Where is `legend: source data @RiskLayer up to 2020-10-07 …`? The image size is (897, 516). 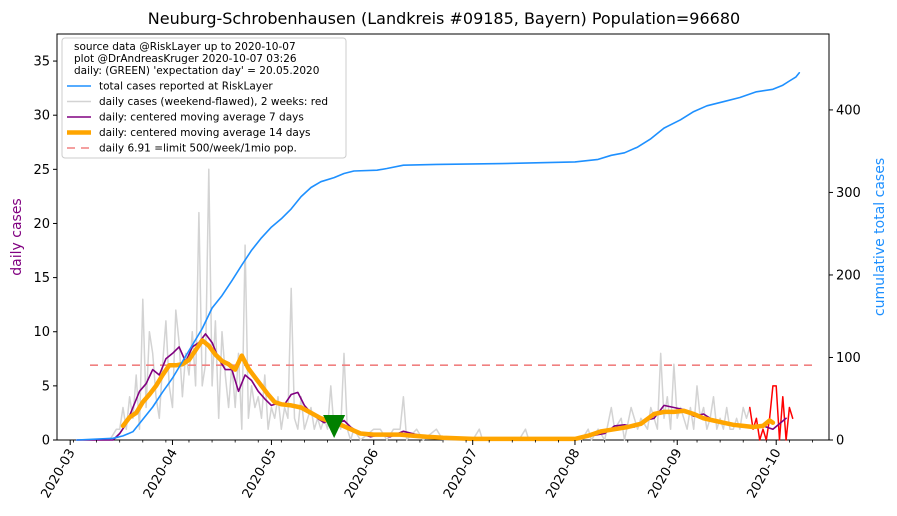
legend: source data @RiskLayer up to 2020-10-07 … is located at coordinates (204, 98).